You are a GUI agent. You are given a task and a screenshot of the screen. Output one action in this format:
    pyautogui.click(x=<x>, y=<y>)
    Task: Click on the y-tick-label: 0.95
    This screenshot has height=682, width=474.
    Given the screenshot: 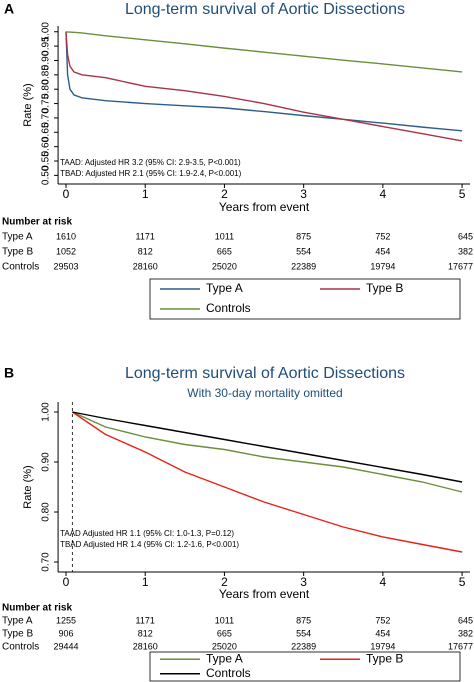 What is the action you would take?
    pyautogui.click(x=46, y=46)
    